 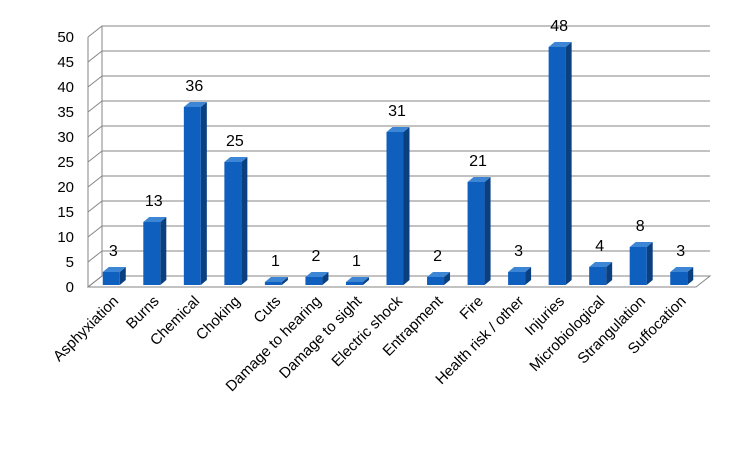 I want to click on y-tick-label: 30, so click(x=65, y=137).